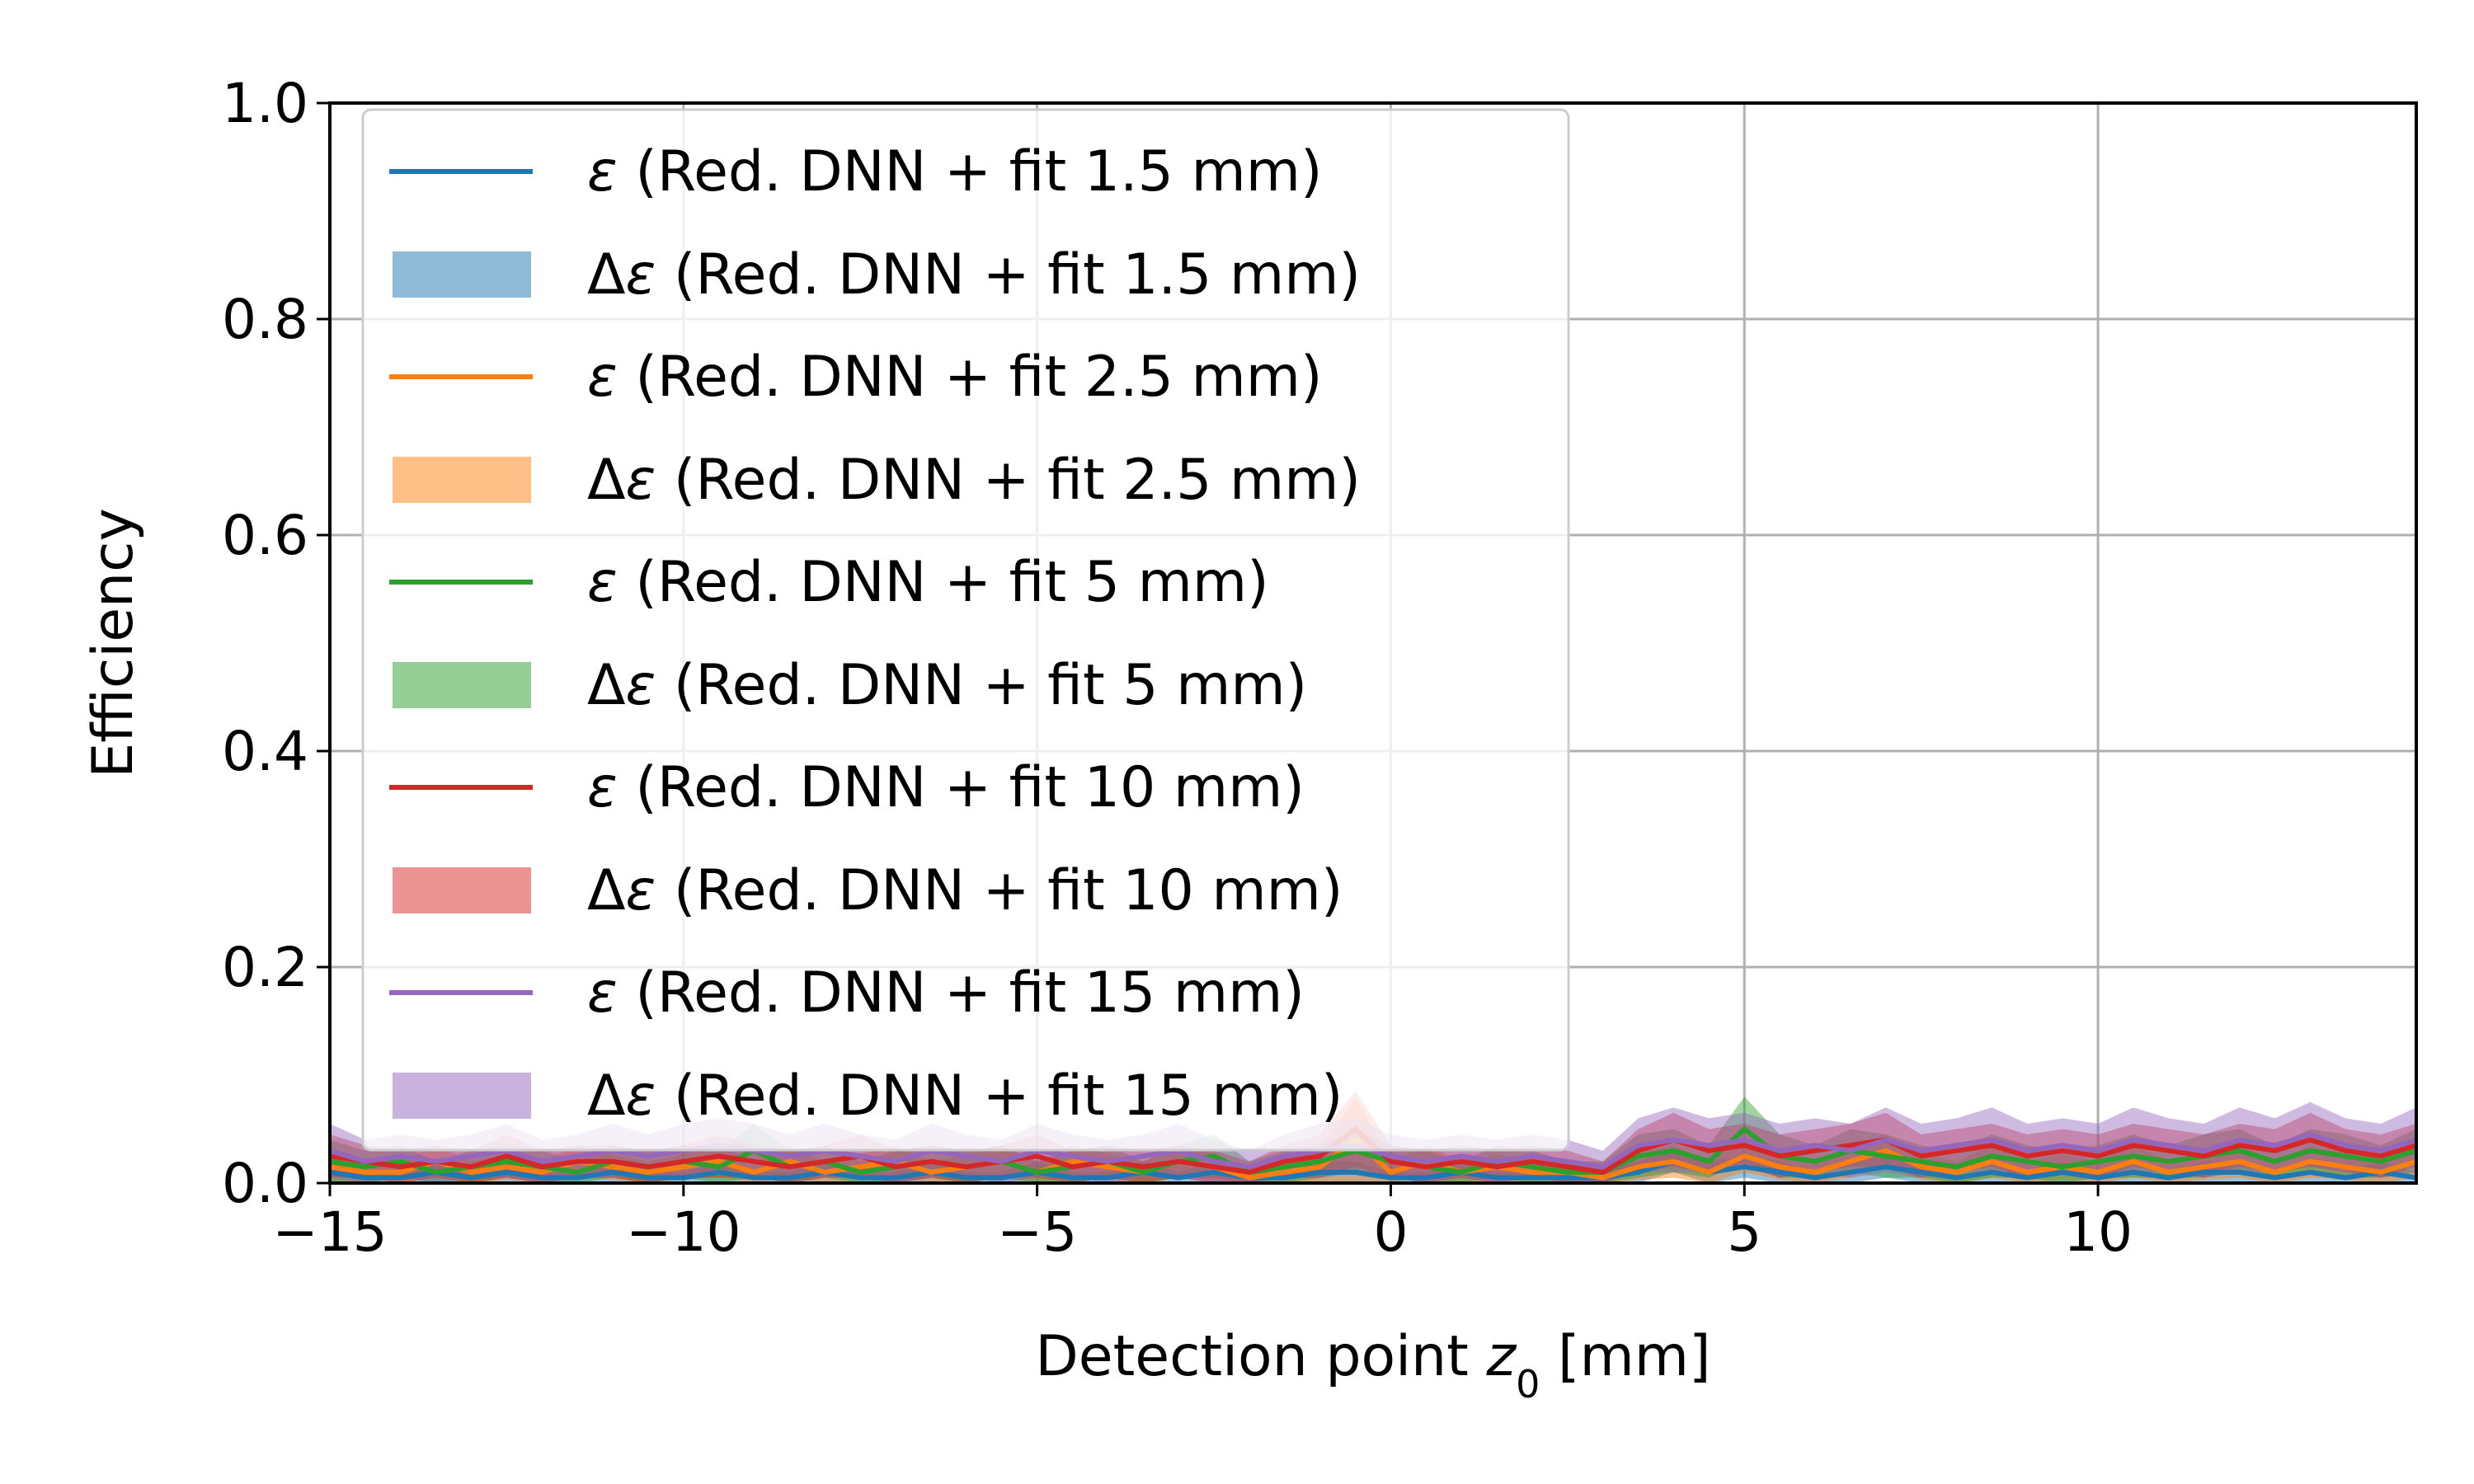  Describe the element at coordinates (265, 319) in the screenshot. I see `y-tick-label: 0.8` at that location.